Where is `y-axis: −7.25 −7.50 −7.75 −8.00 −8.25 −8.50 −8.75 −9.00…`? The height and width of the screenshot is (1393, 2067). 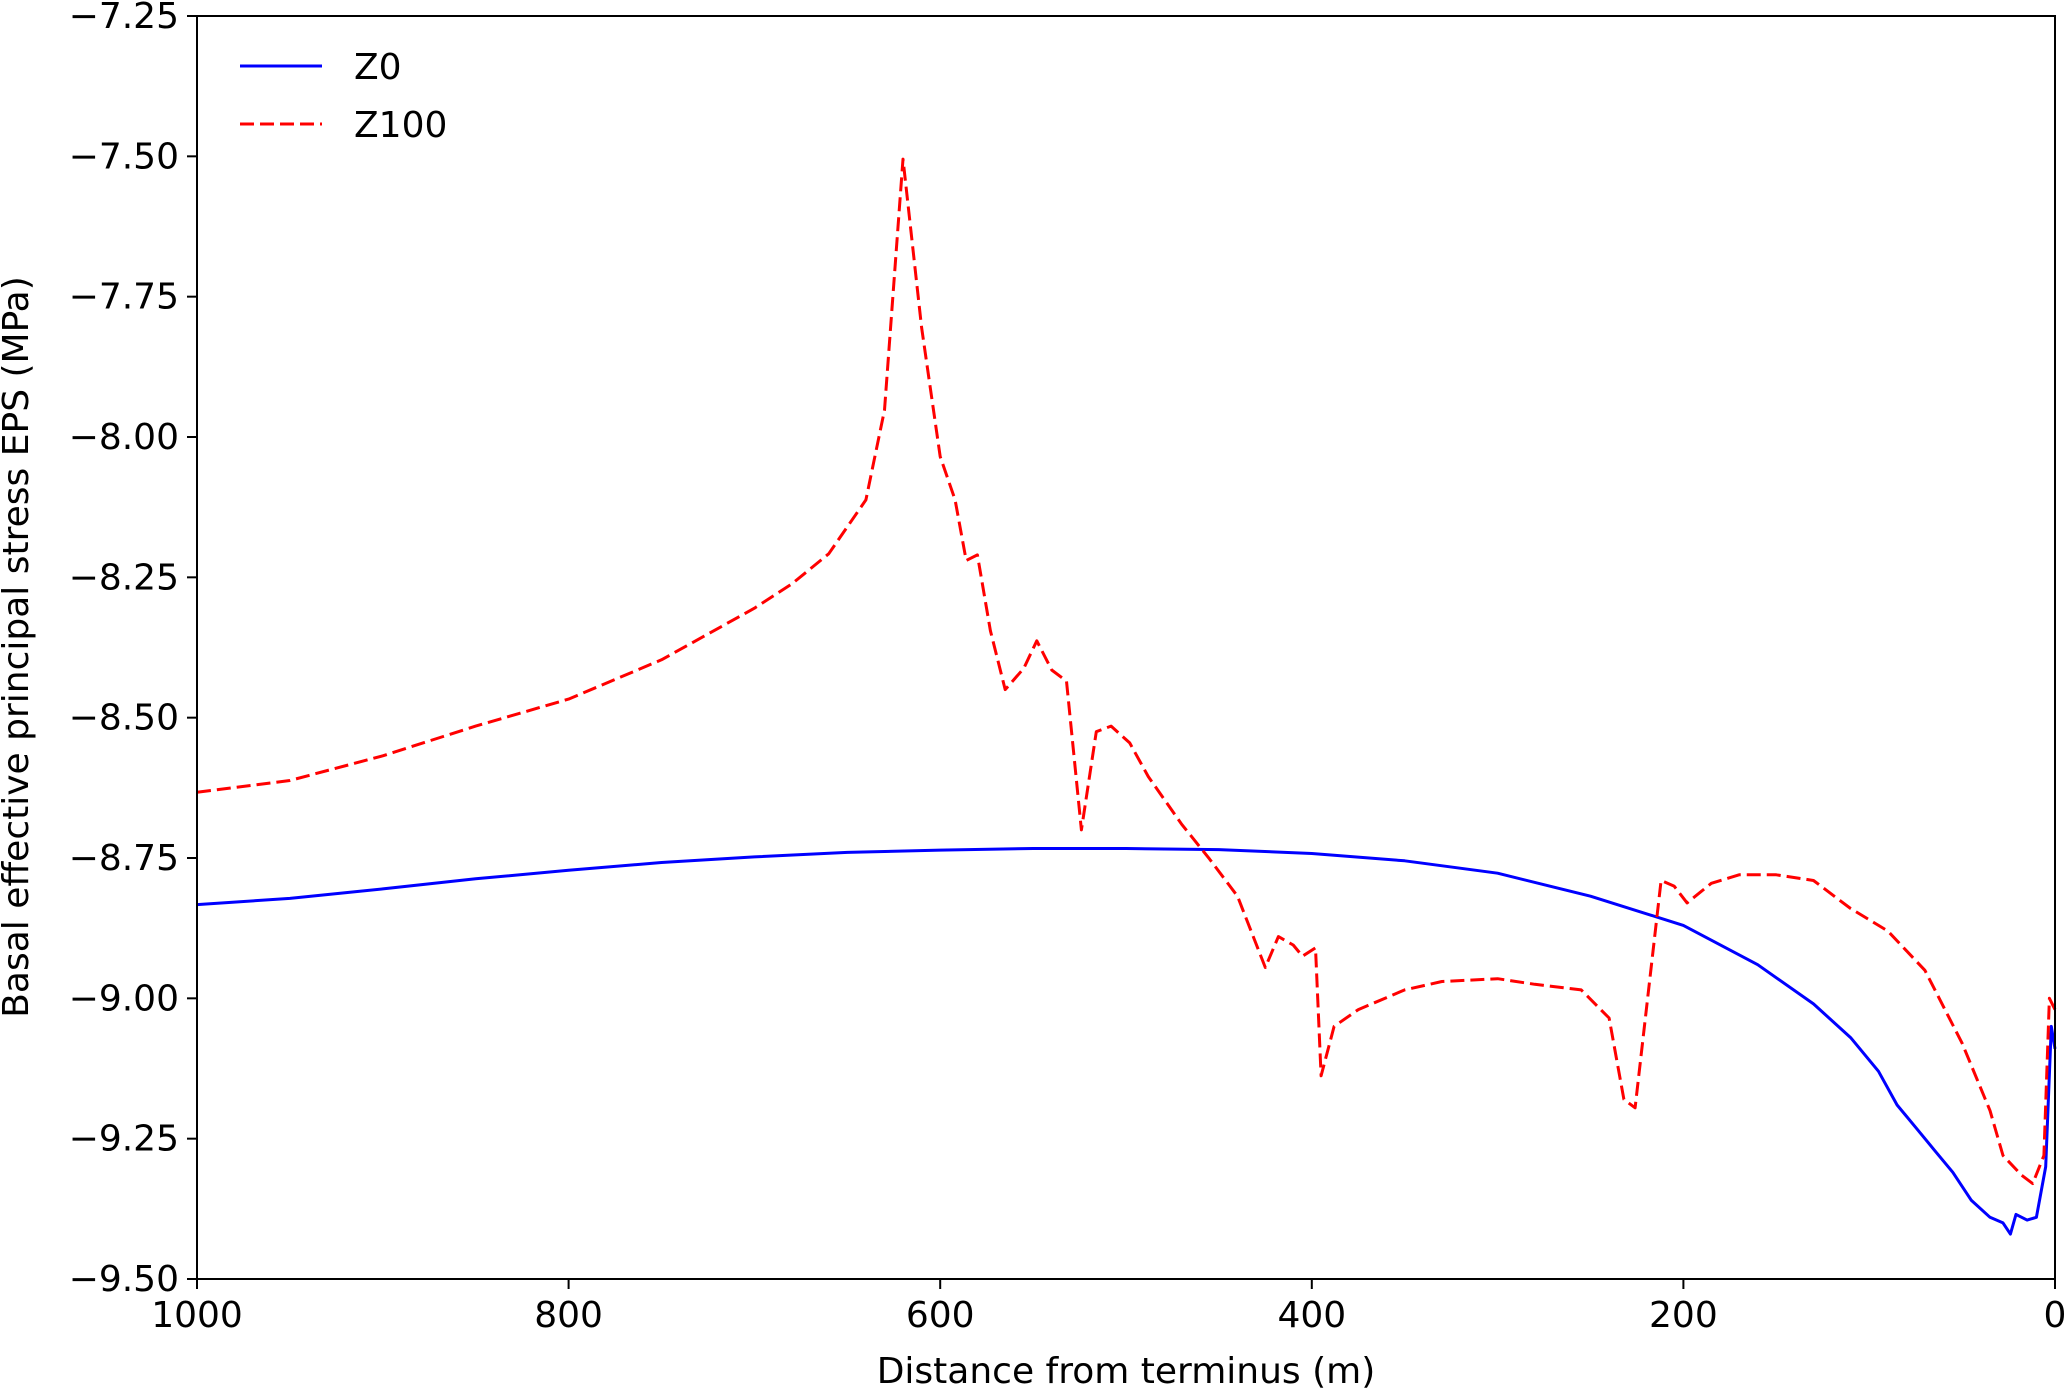
y-axis: −7.25 −7.50 −7.75 −8.00 −8.25 −8.50 −8.75 −9.00… is located at coordinates (133, 650).